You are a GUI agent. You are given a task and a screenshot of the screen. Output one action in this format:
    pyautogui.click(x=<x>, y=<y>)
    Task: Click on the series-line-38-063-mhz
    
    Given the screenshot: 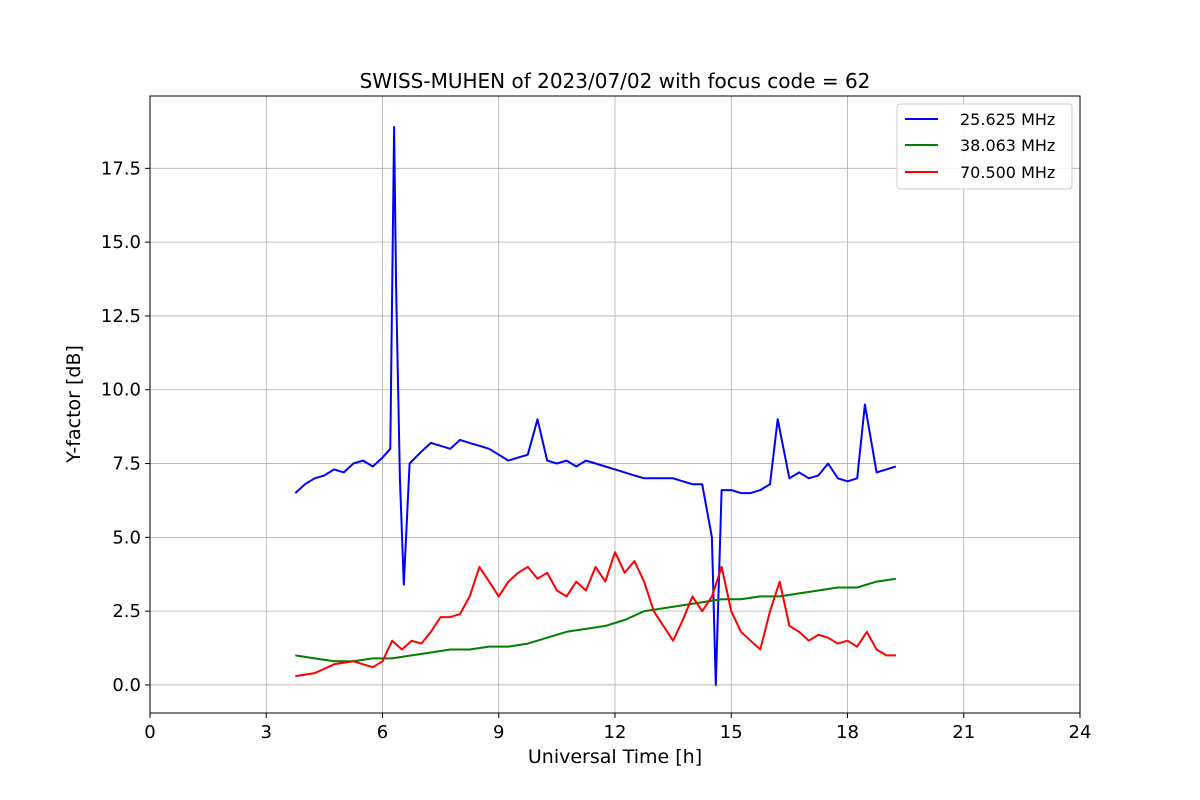 What is the action you would take?
    pyautogui.click(x=596, y=620)
    